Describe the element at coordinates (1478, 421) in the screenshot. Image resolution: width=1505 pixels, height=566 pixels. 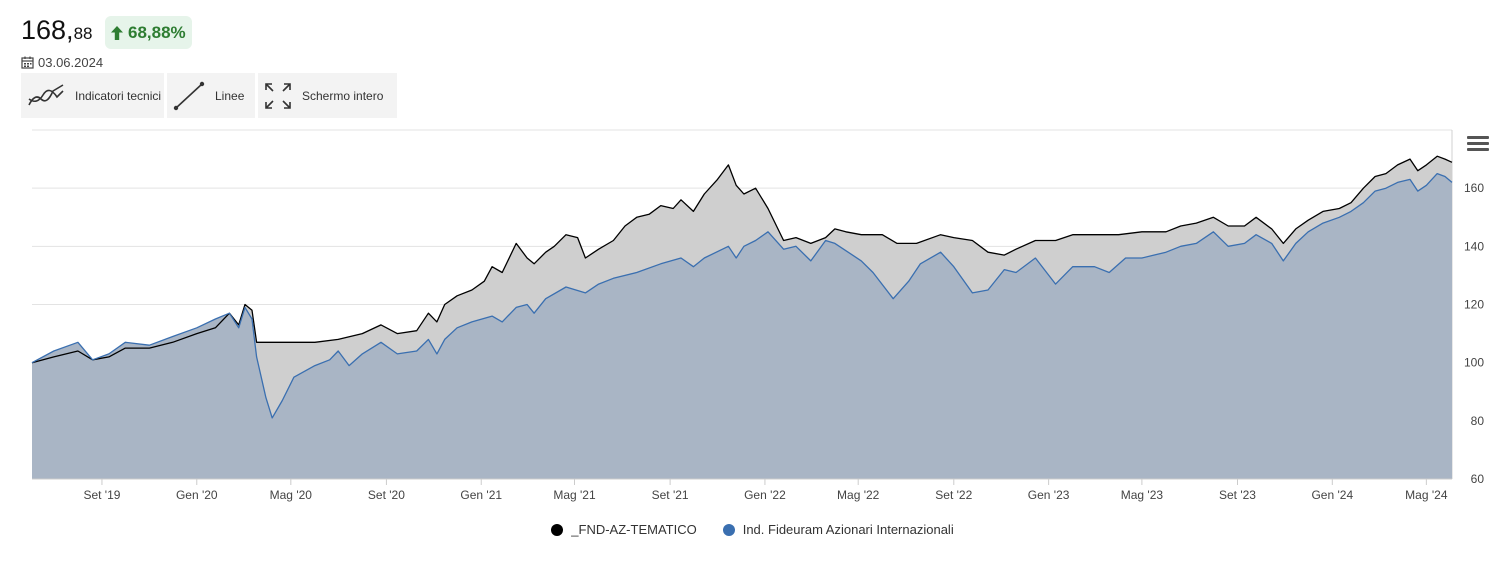
I see `y-tick-label: 80` at that location.